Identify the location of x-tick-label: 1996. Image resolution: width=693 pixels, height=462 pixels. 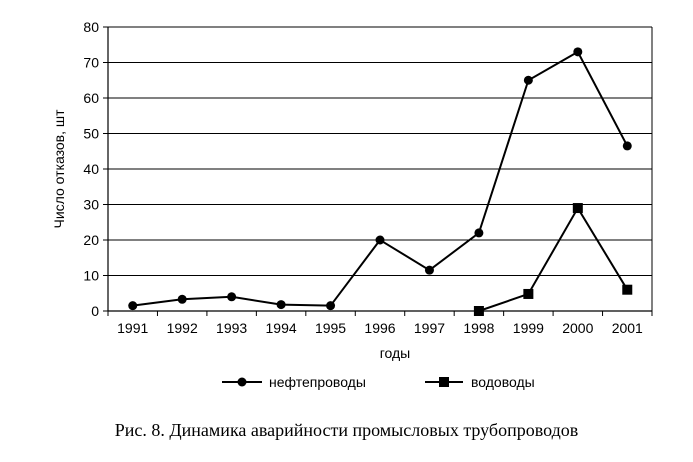
(379, 328).